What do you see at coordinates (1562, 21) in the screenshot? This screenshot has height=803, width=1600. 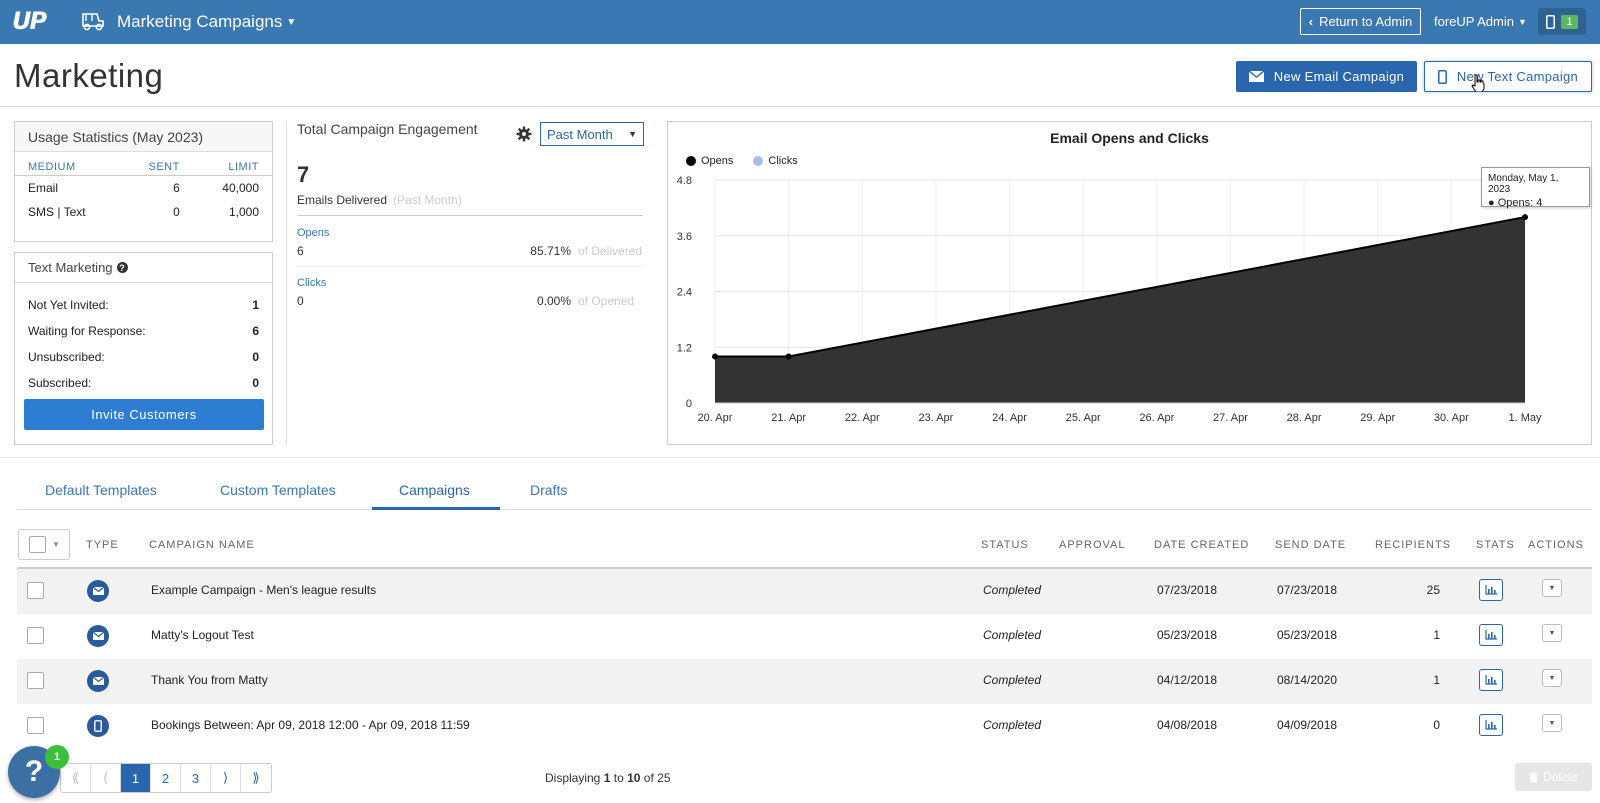 I see `devices-button: 1` at bounding box center [1562, 21].